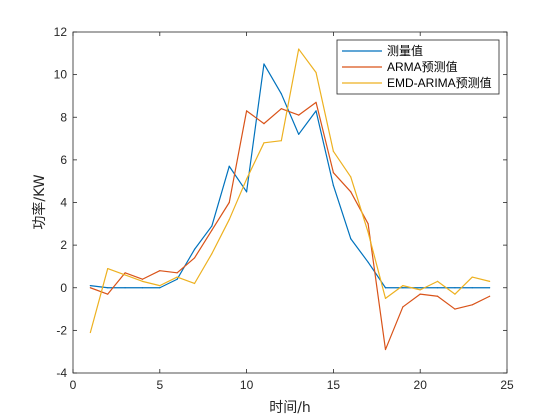  What do you see at coordinates (73, 385) in the screenshot?
I see `x-tick-label: 0` at bounding box center [73, 385].